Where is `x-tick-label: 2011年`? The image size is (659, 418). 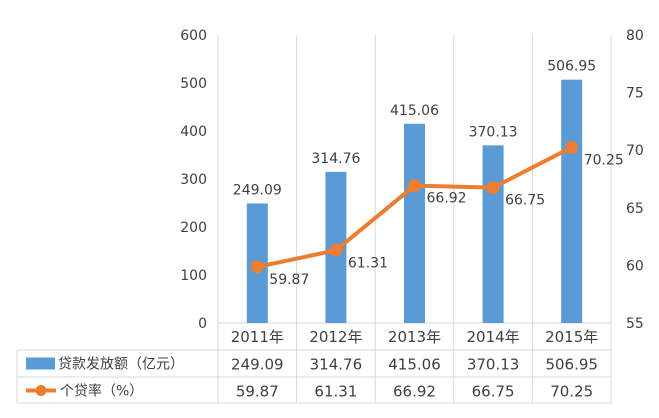 x-tick-label: 2011年 is located at coordinates (257, 337).